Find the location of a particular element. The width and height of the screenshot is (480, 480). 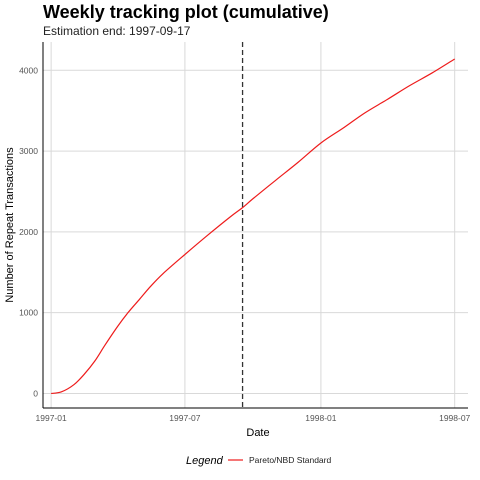

chart-subtitle: Estimation end: 1997-09-17 is located at coordinates (117, 31).